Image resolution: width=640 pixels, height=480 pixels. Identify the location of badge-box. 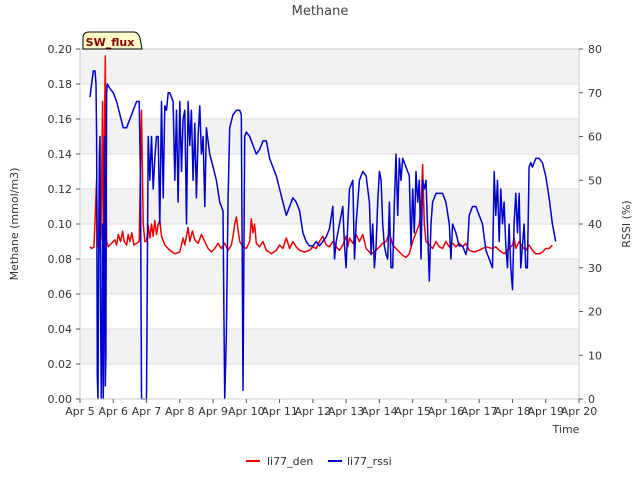
(112, 40).